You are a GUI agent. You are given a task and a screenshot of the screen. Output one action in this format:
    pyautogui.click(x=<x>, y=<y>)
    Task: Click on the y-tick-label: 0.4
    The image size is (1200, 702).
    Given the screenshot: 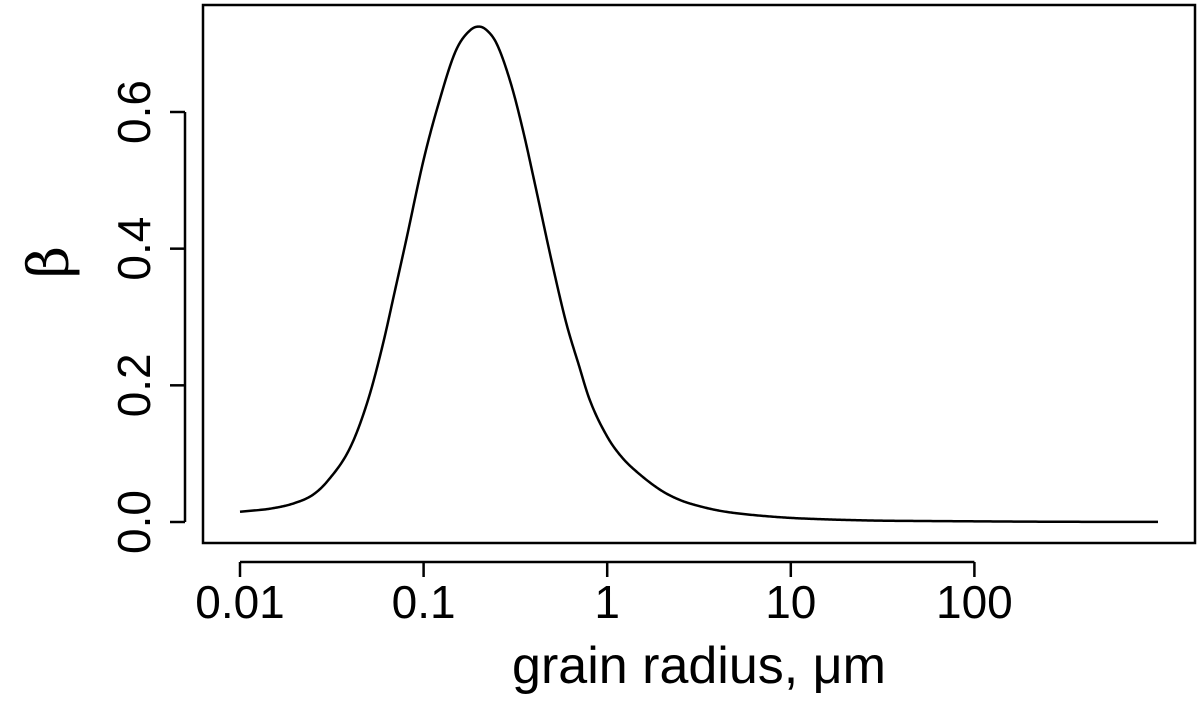 What is the action you would take?
    pyautogui.click(x=134, y=249)
    